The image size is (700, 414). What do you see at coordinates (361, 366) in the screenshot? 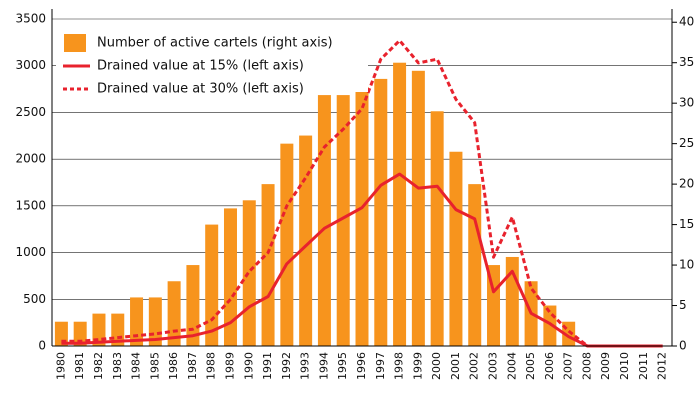
I see `x-tick-label: 1996` at bounding box center [361, 366].